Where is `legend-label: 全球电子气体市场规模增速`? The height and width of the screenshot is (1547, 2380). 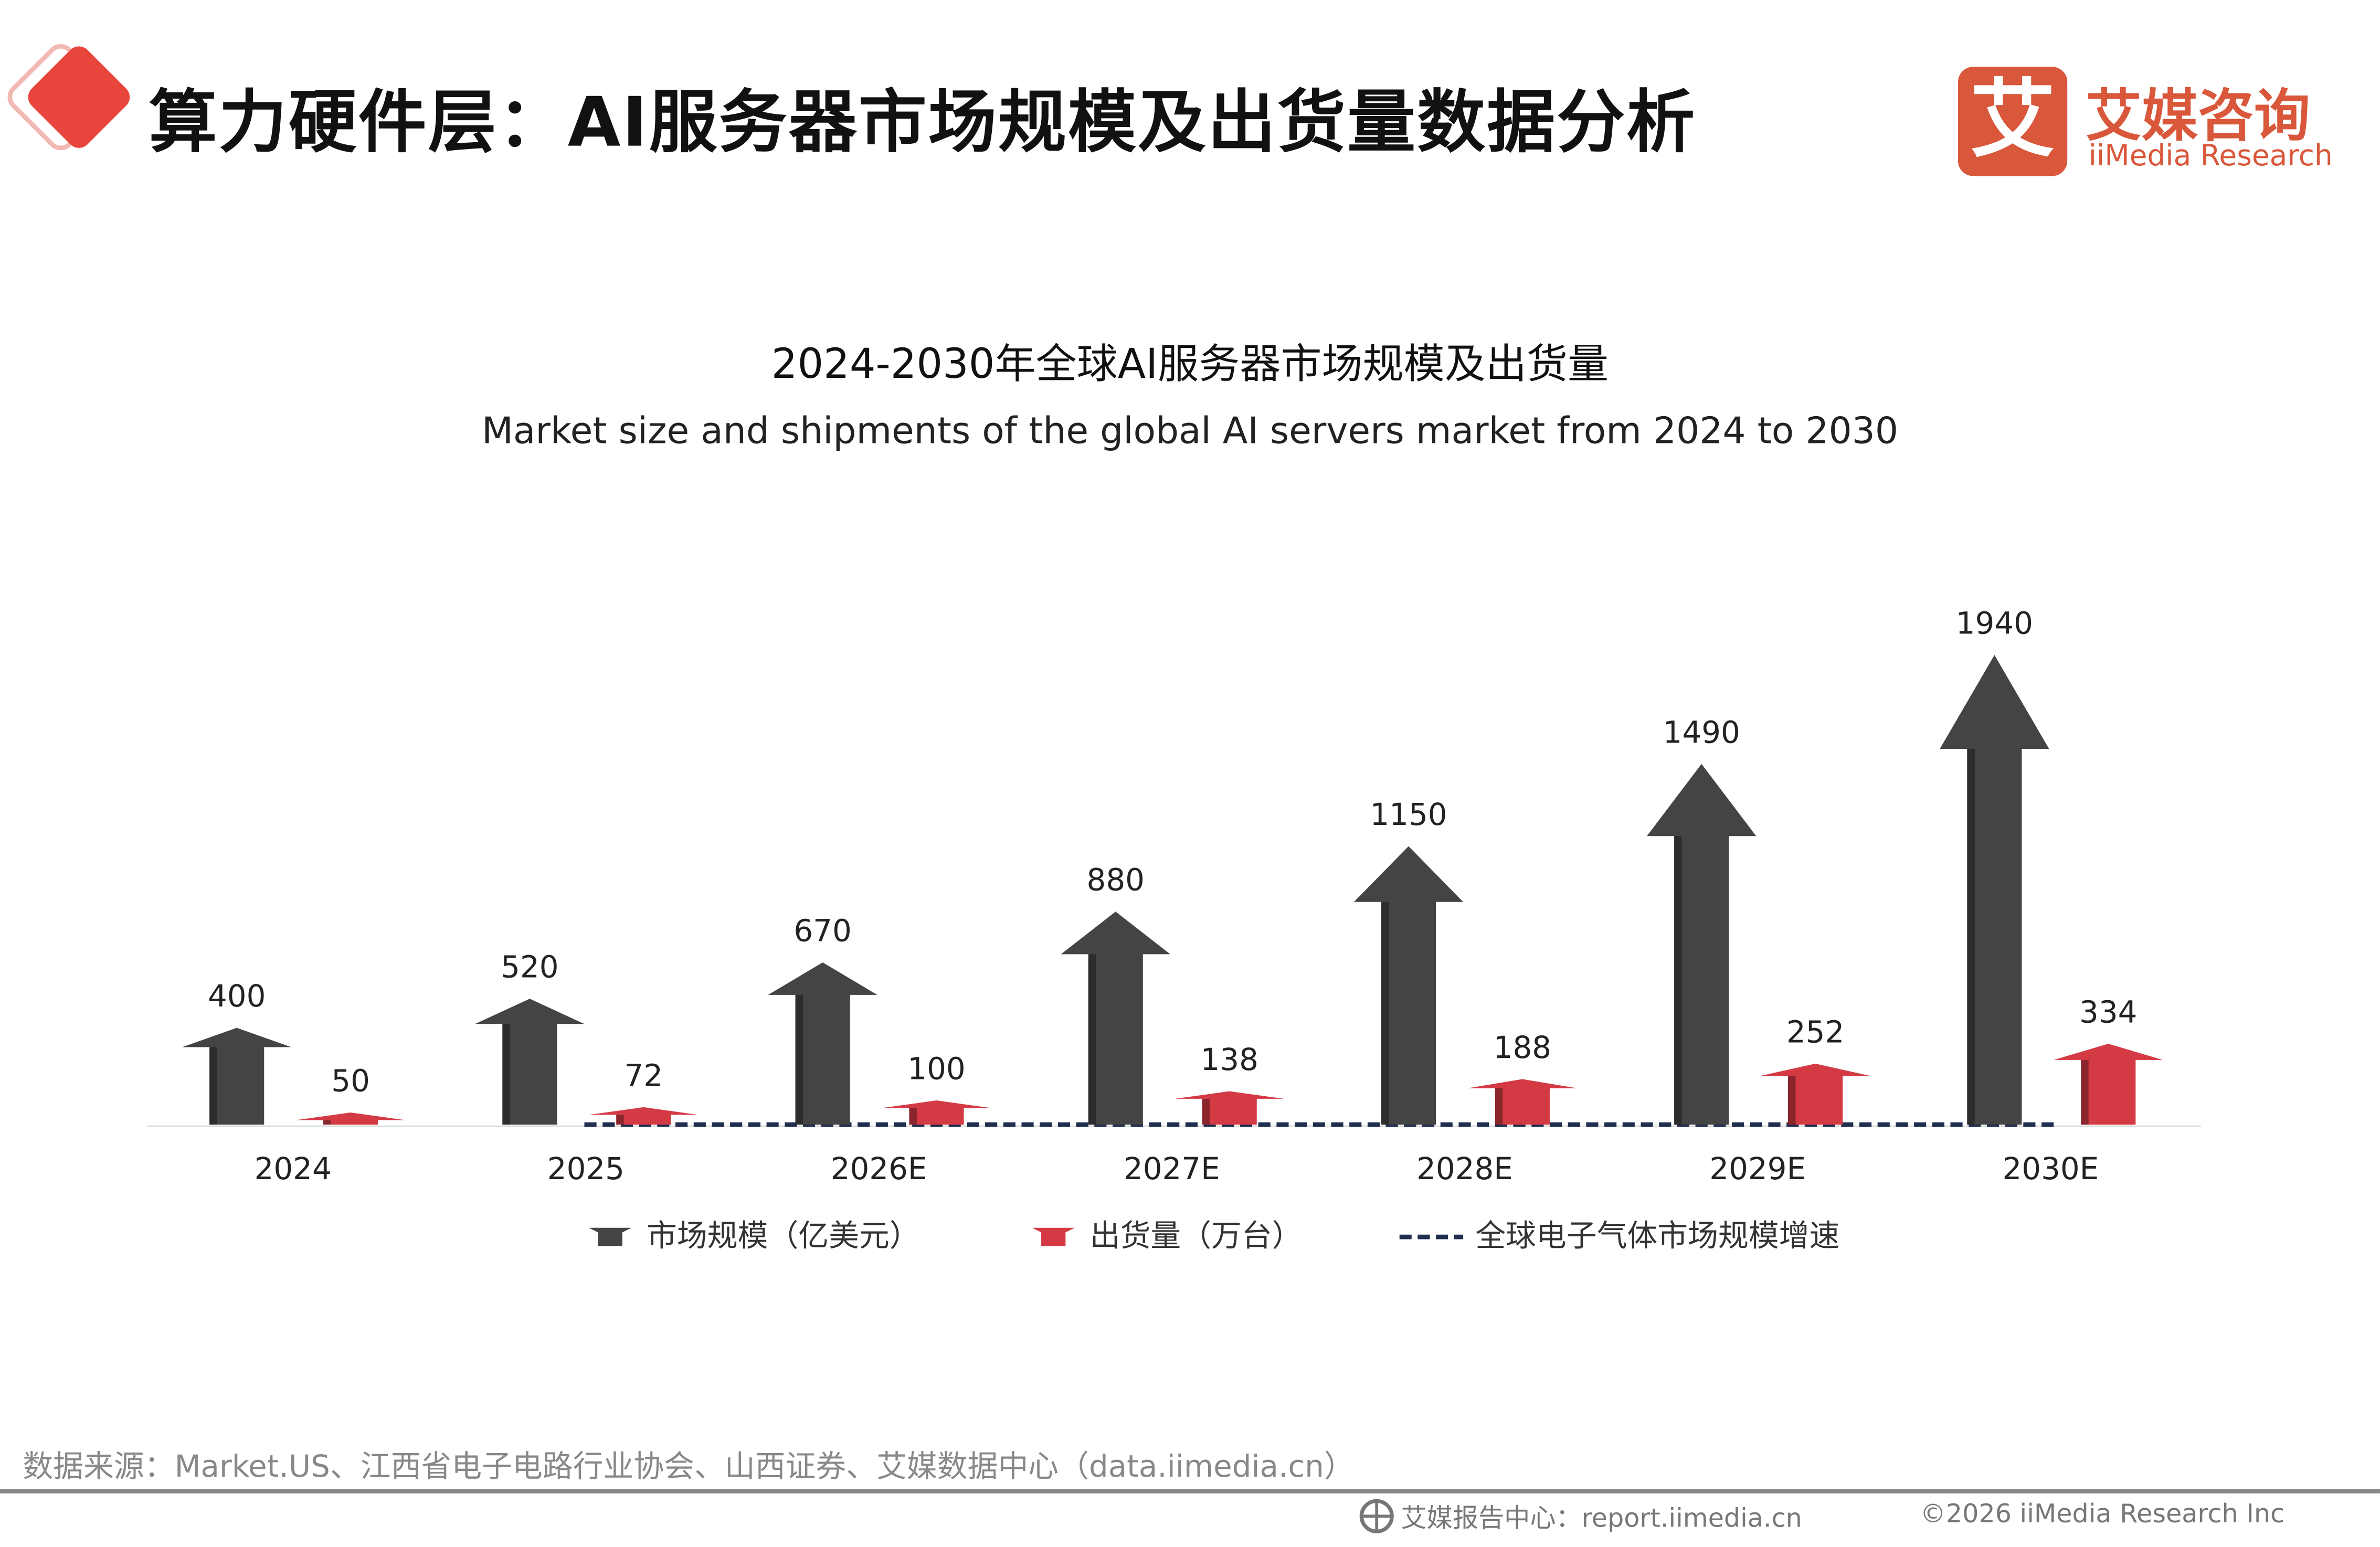 legend-label: 全球电子气体市场规模增速 is located at coordinates (1657, 1235).